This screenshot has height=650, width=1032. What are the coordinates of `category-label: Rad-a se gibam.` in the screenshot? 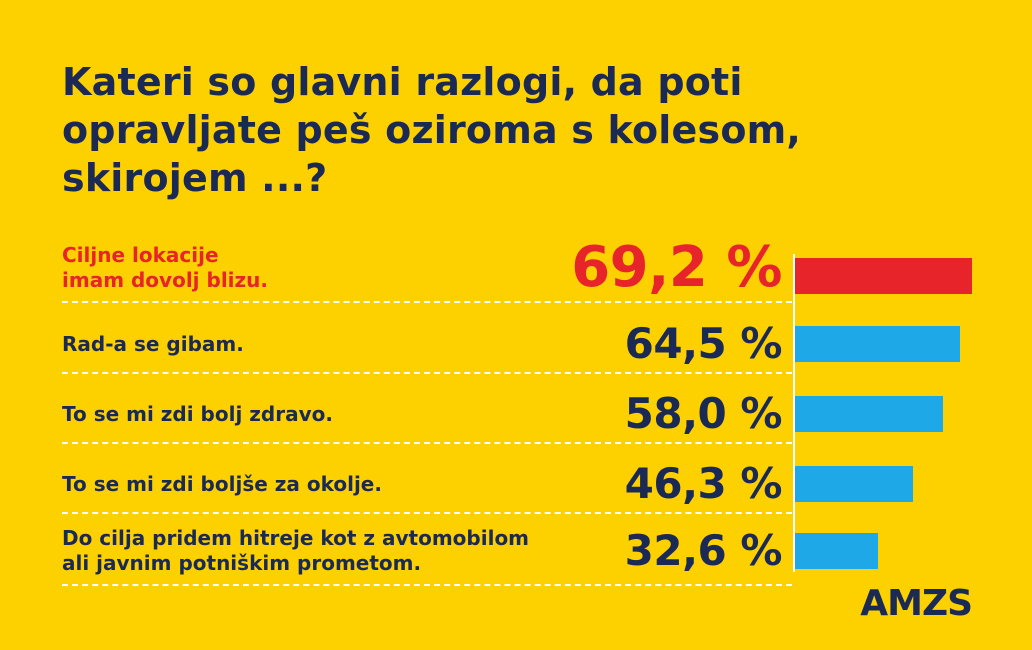 It's located at (342, 344).